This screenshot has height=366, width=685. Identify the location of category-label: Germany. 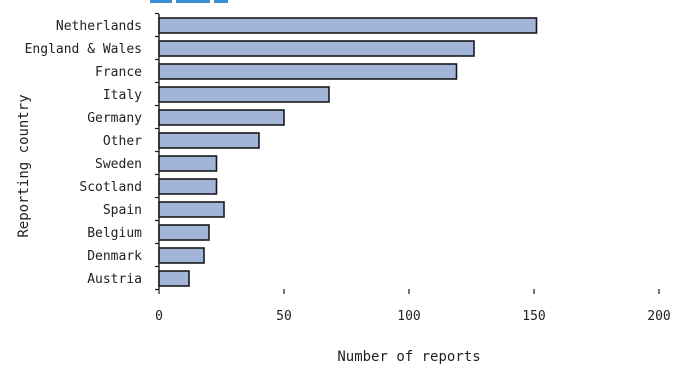
(114, 118).